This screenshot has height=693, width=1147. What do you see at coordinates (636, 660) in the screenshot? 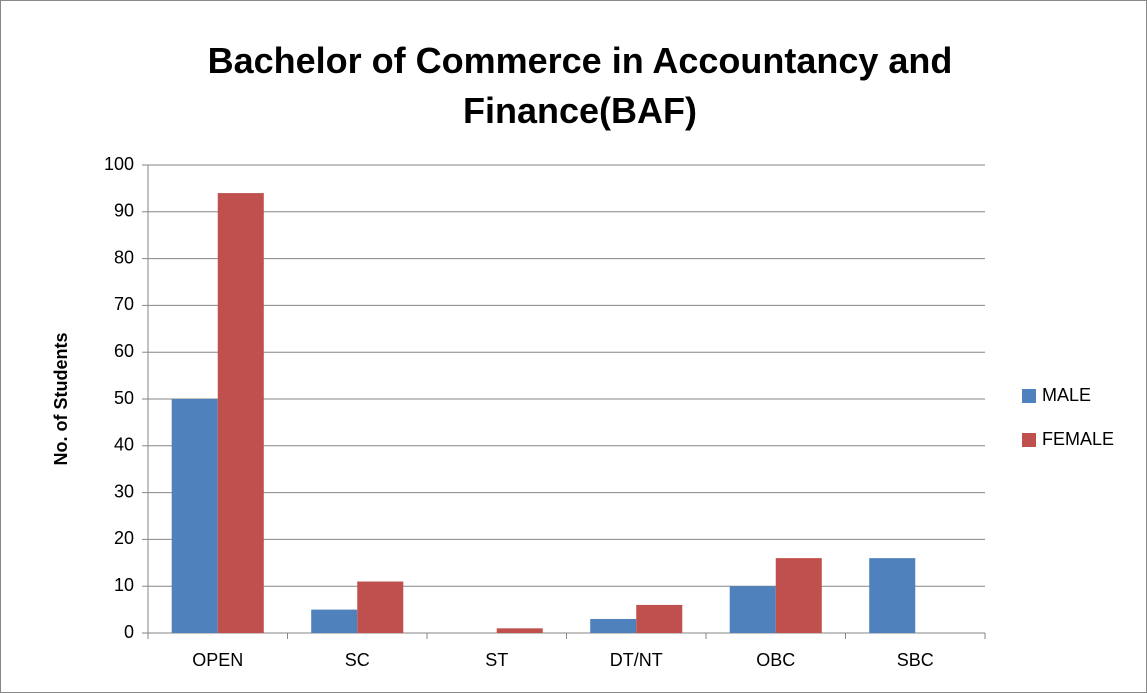
I see `x-tick-label: DT/NT` at bounding box center [636, 660].